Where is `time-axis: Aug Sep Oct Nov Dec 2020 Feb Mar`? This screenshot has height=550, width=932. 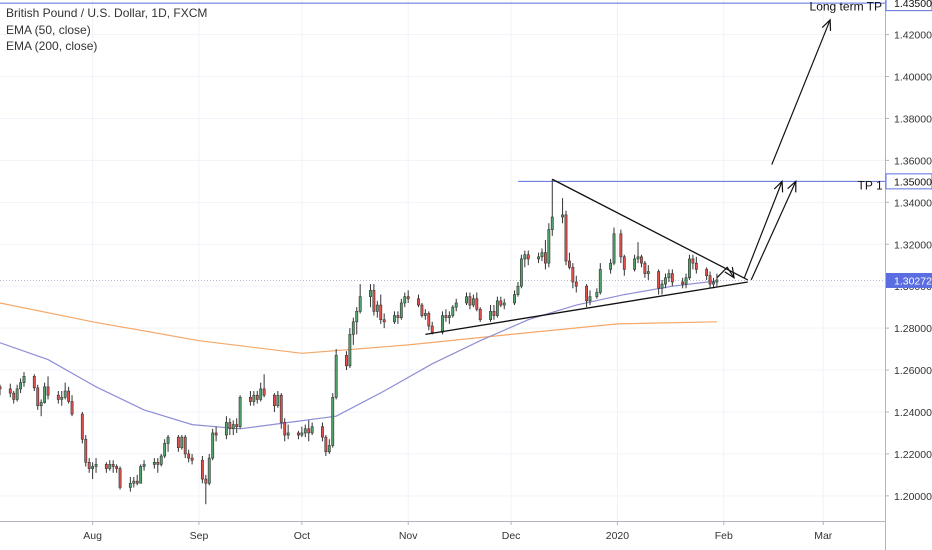
time-axis: Aug Sep Oct Nov Dec 2020 Feb Mar is located at coordinates (458, 531).